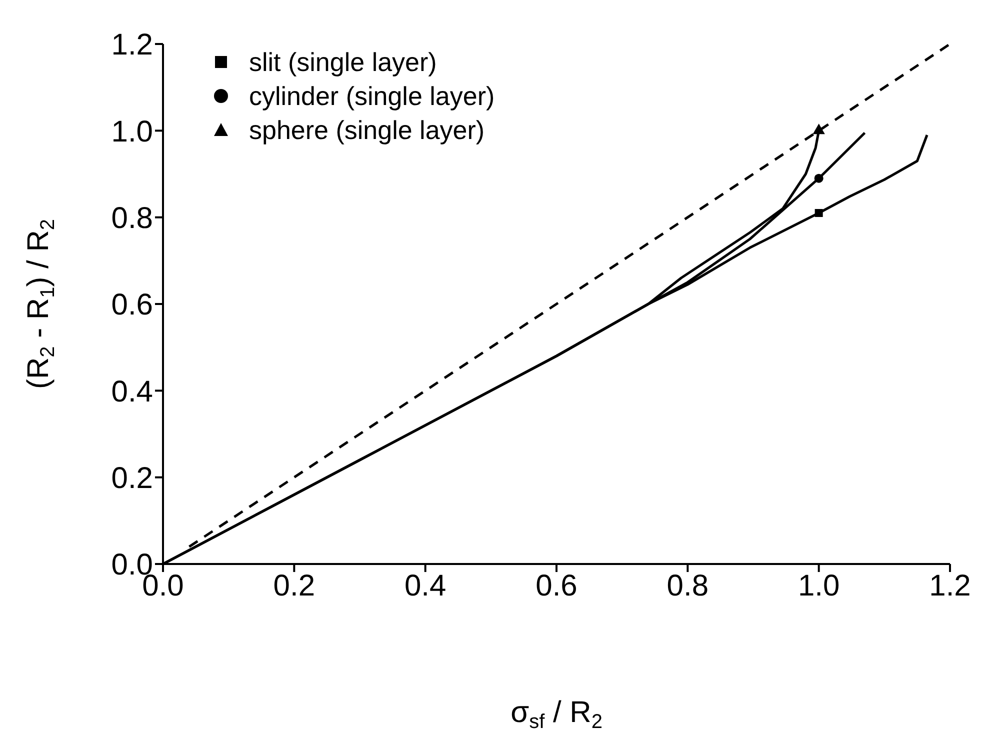  I want to click on x-tick-label: 0.4, so click(425, 585).